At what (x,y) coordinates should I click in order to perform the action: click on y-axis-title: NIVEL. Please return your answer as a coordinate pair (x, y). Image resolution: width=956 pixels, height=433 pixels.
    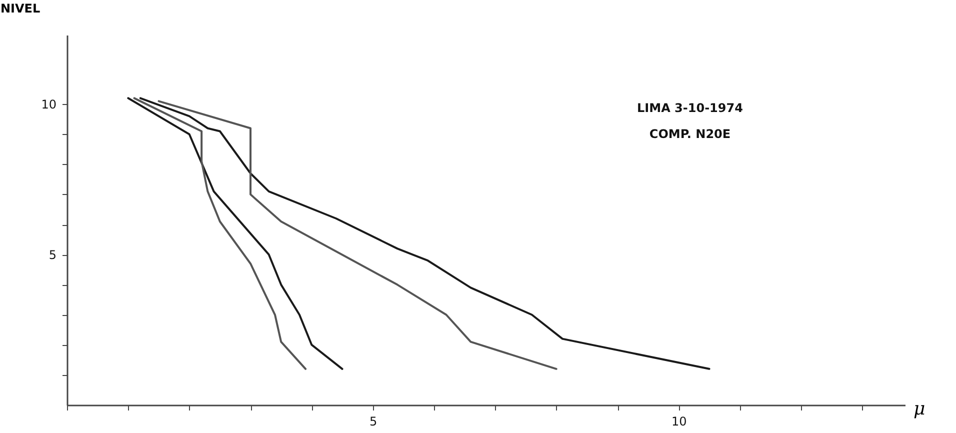
    Looking at the image, I should click on (20, 9).